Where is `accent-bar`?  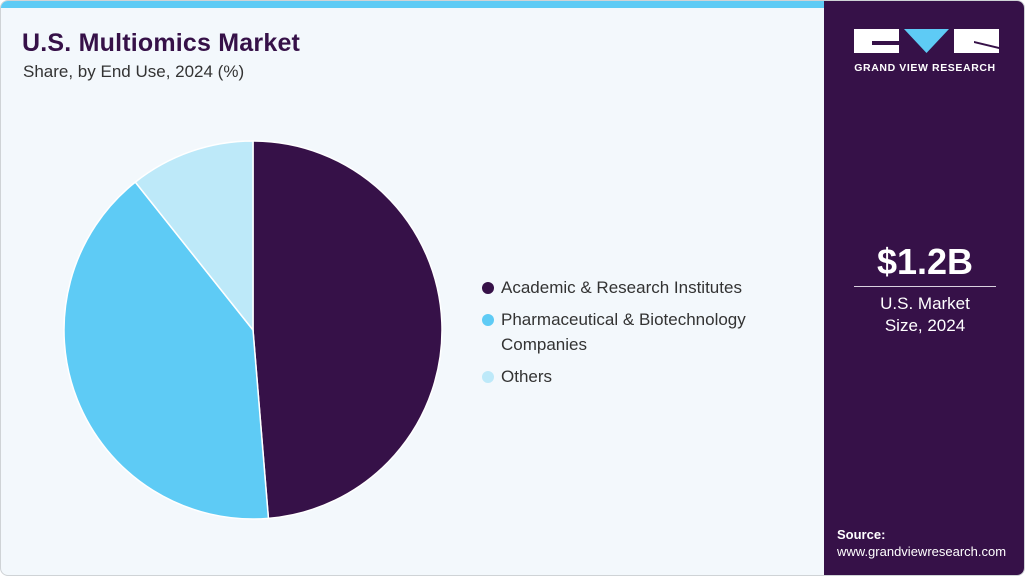 accent-bar is located at coordinates (412, 4).